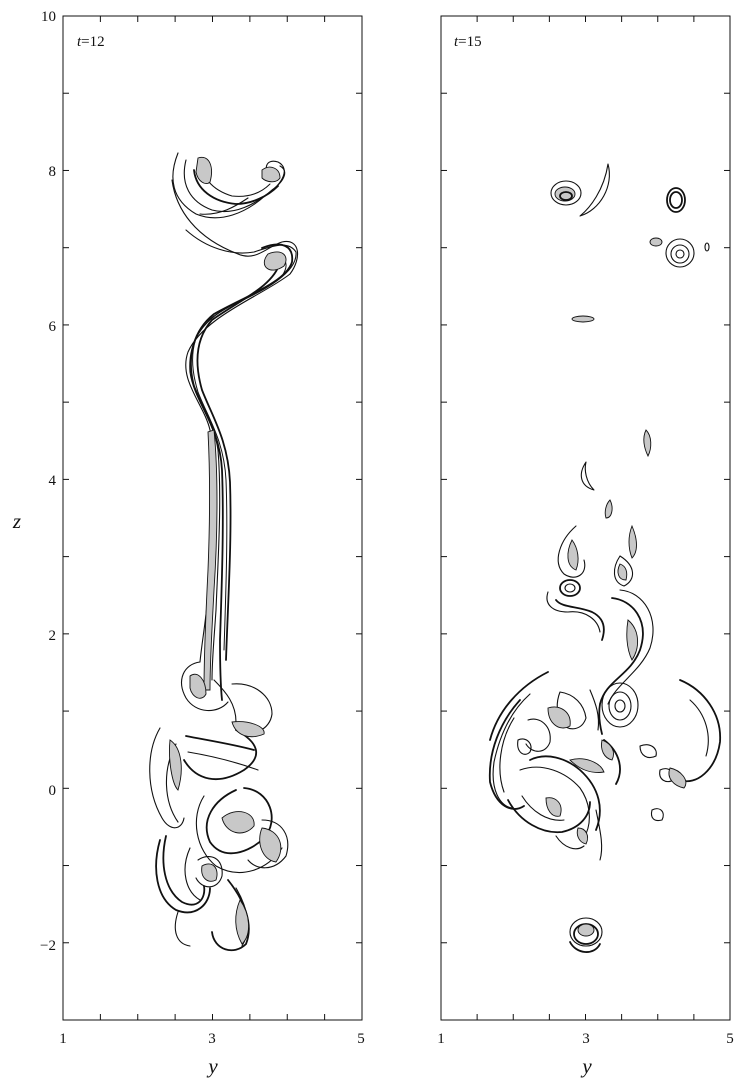  I want to click on upper-cap, so click(229, 185).